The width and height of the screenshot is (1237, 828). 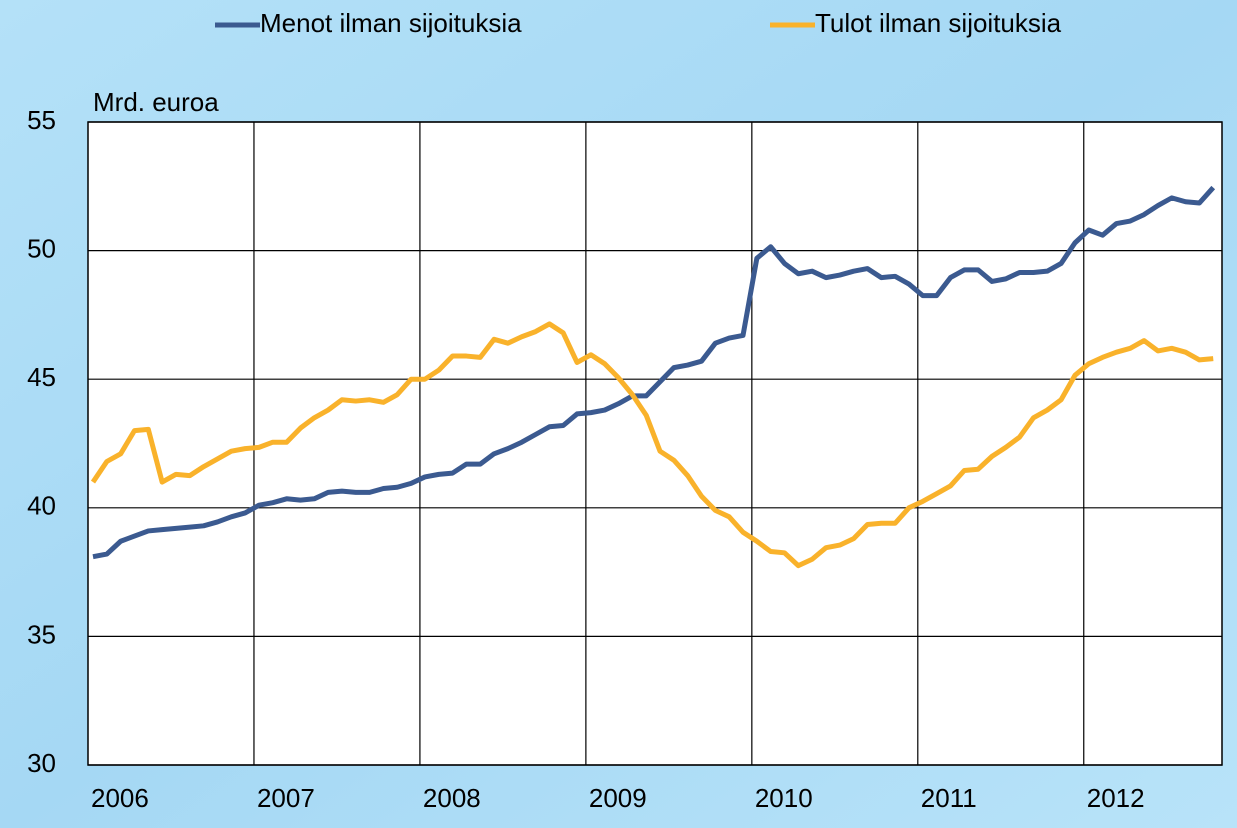 I want to click on x-tick-label: 2008, so click(x=452, y=798).